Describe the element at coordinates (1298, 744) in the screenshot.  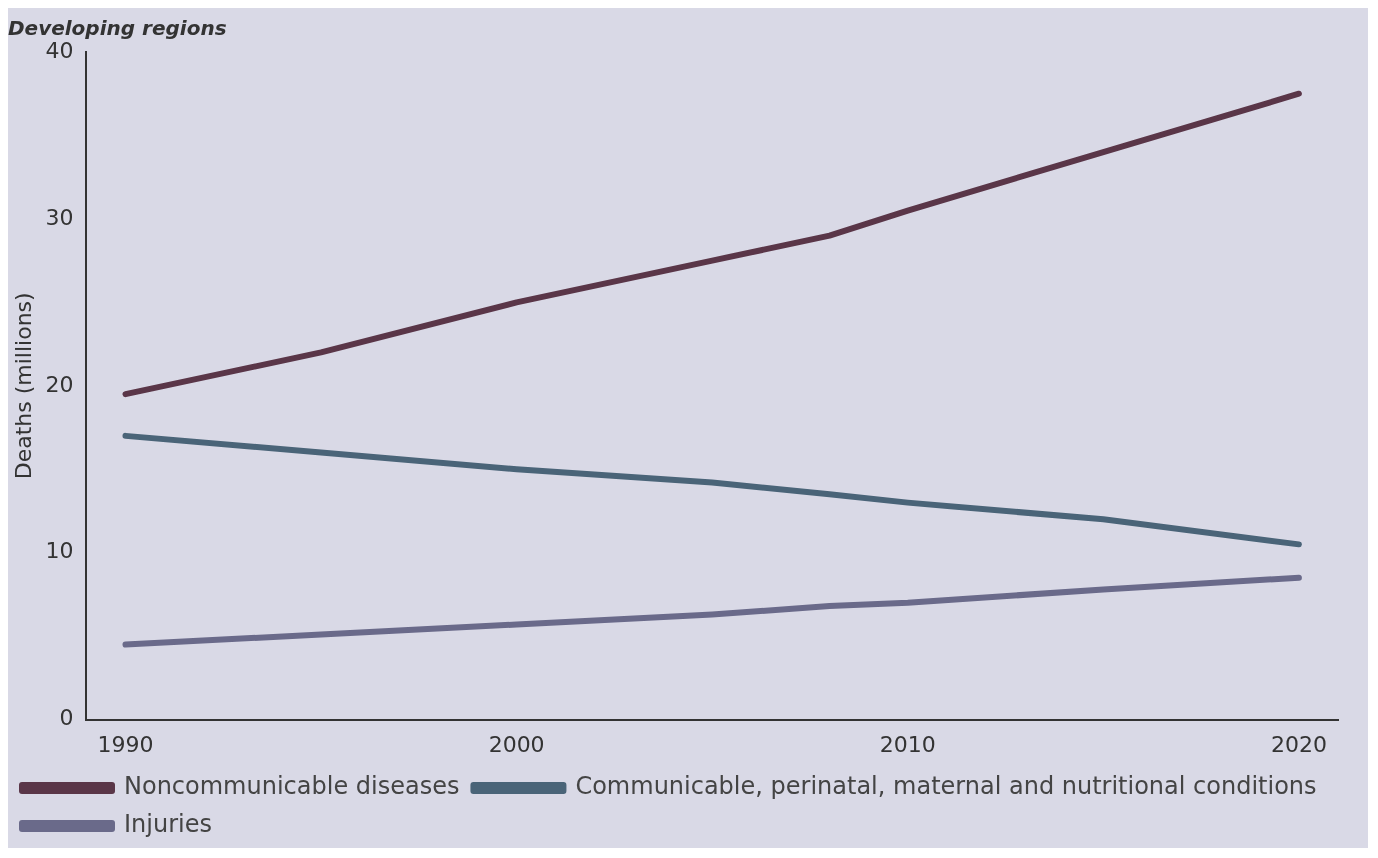
I see `x-tick-label: 2020` at that location.